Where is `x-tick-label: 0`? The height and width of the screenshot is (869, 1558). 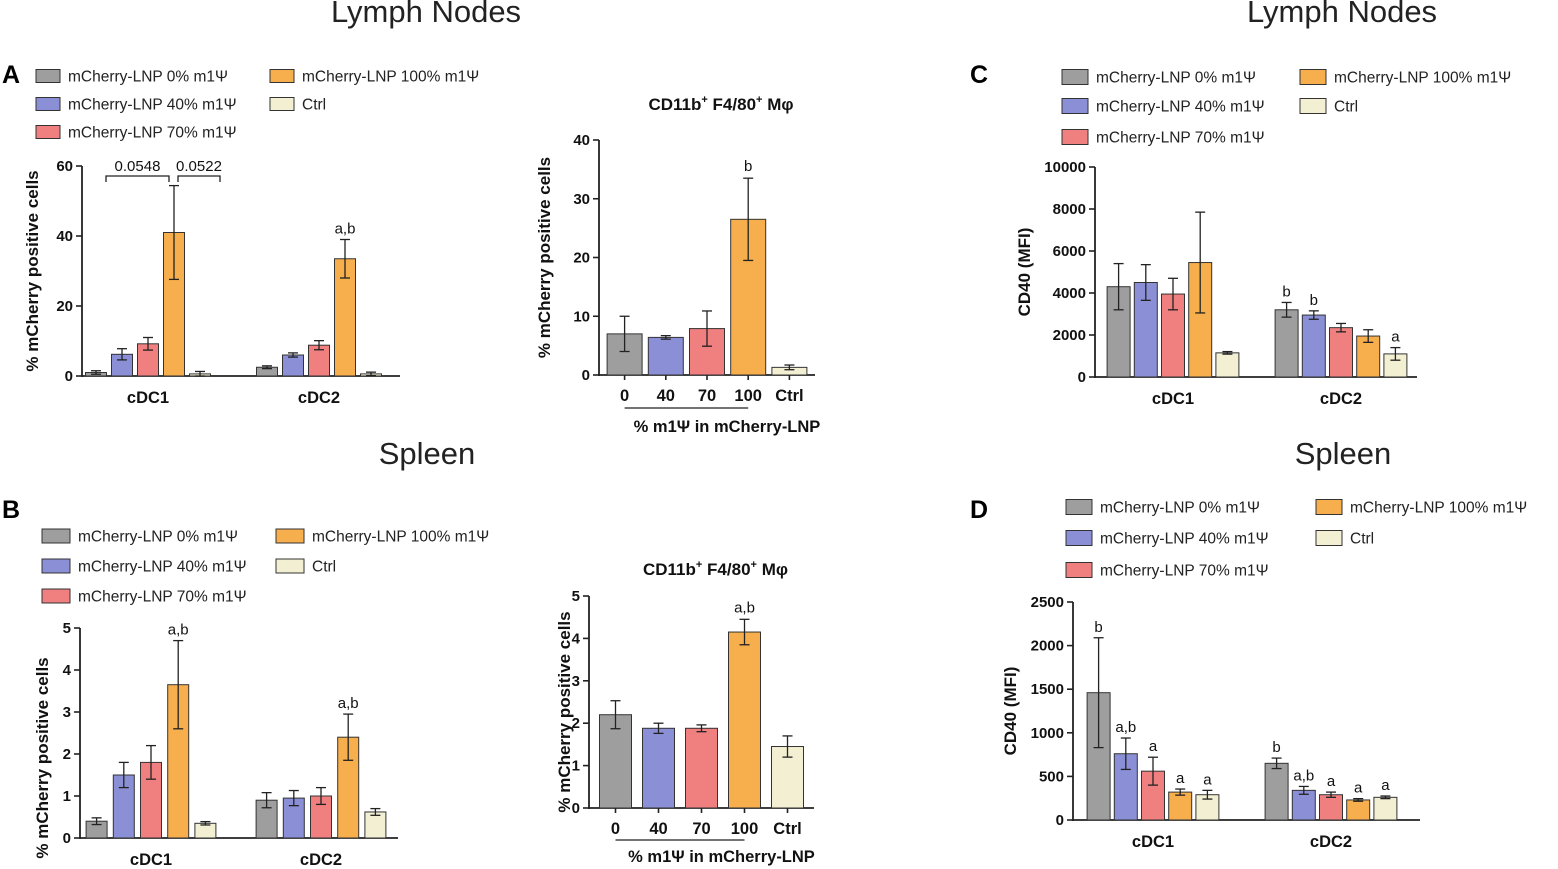
x-tick-label: 0 is located at coordinates (624, 396).